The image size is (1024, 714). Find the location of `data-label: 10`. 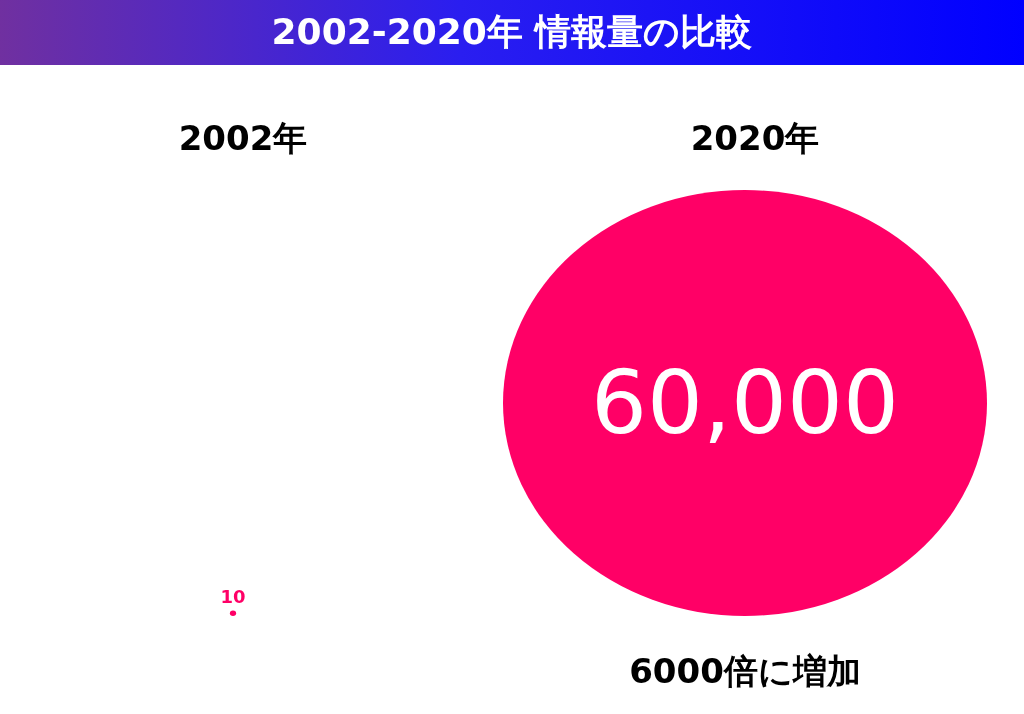

data-label: 10 is located at coordinates (233, 596).